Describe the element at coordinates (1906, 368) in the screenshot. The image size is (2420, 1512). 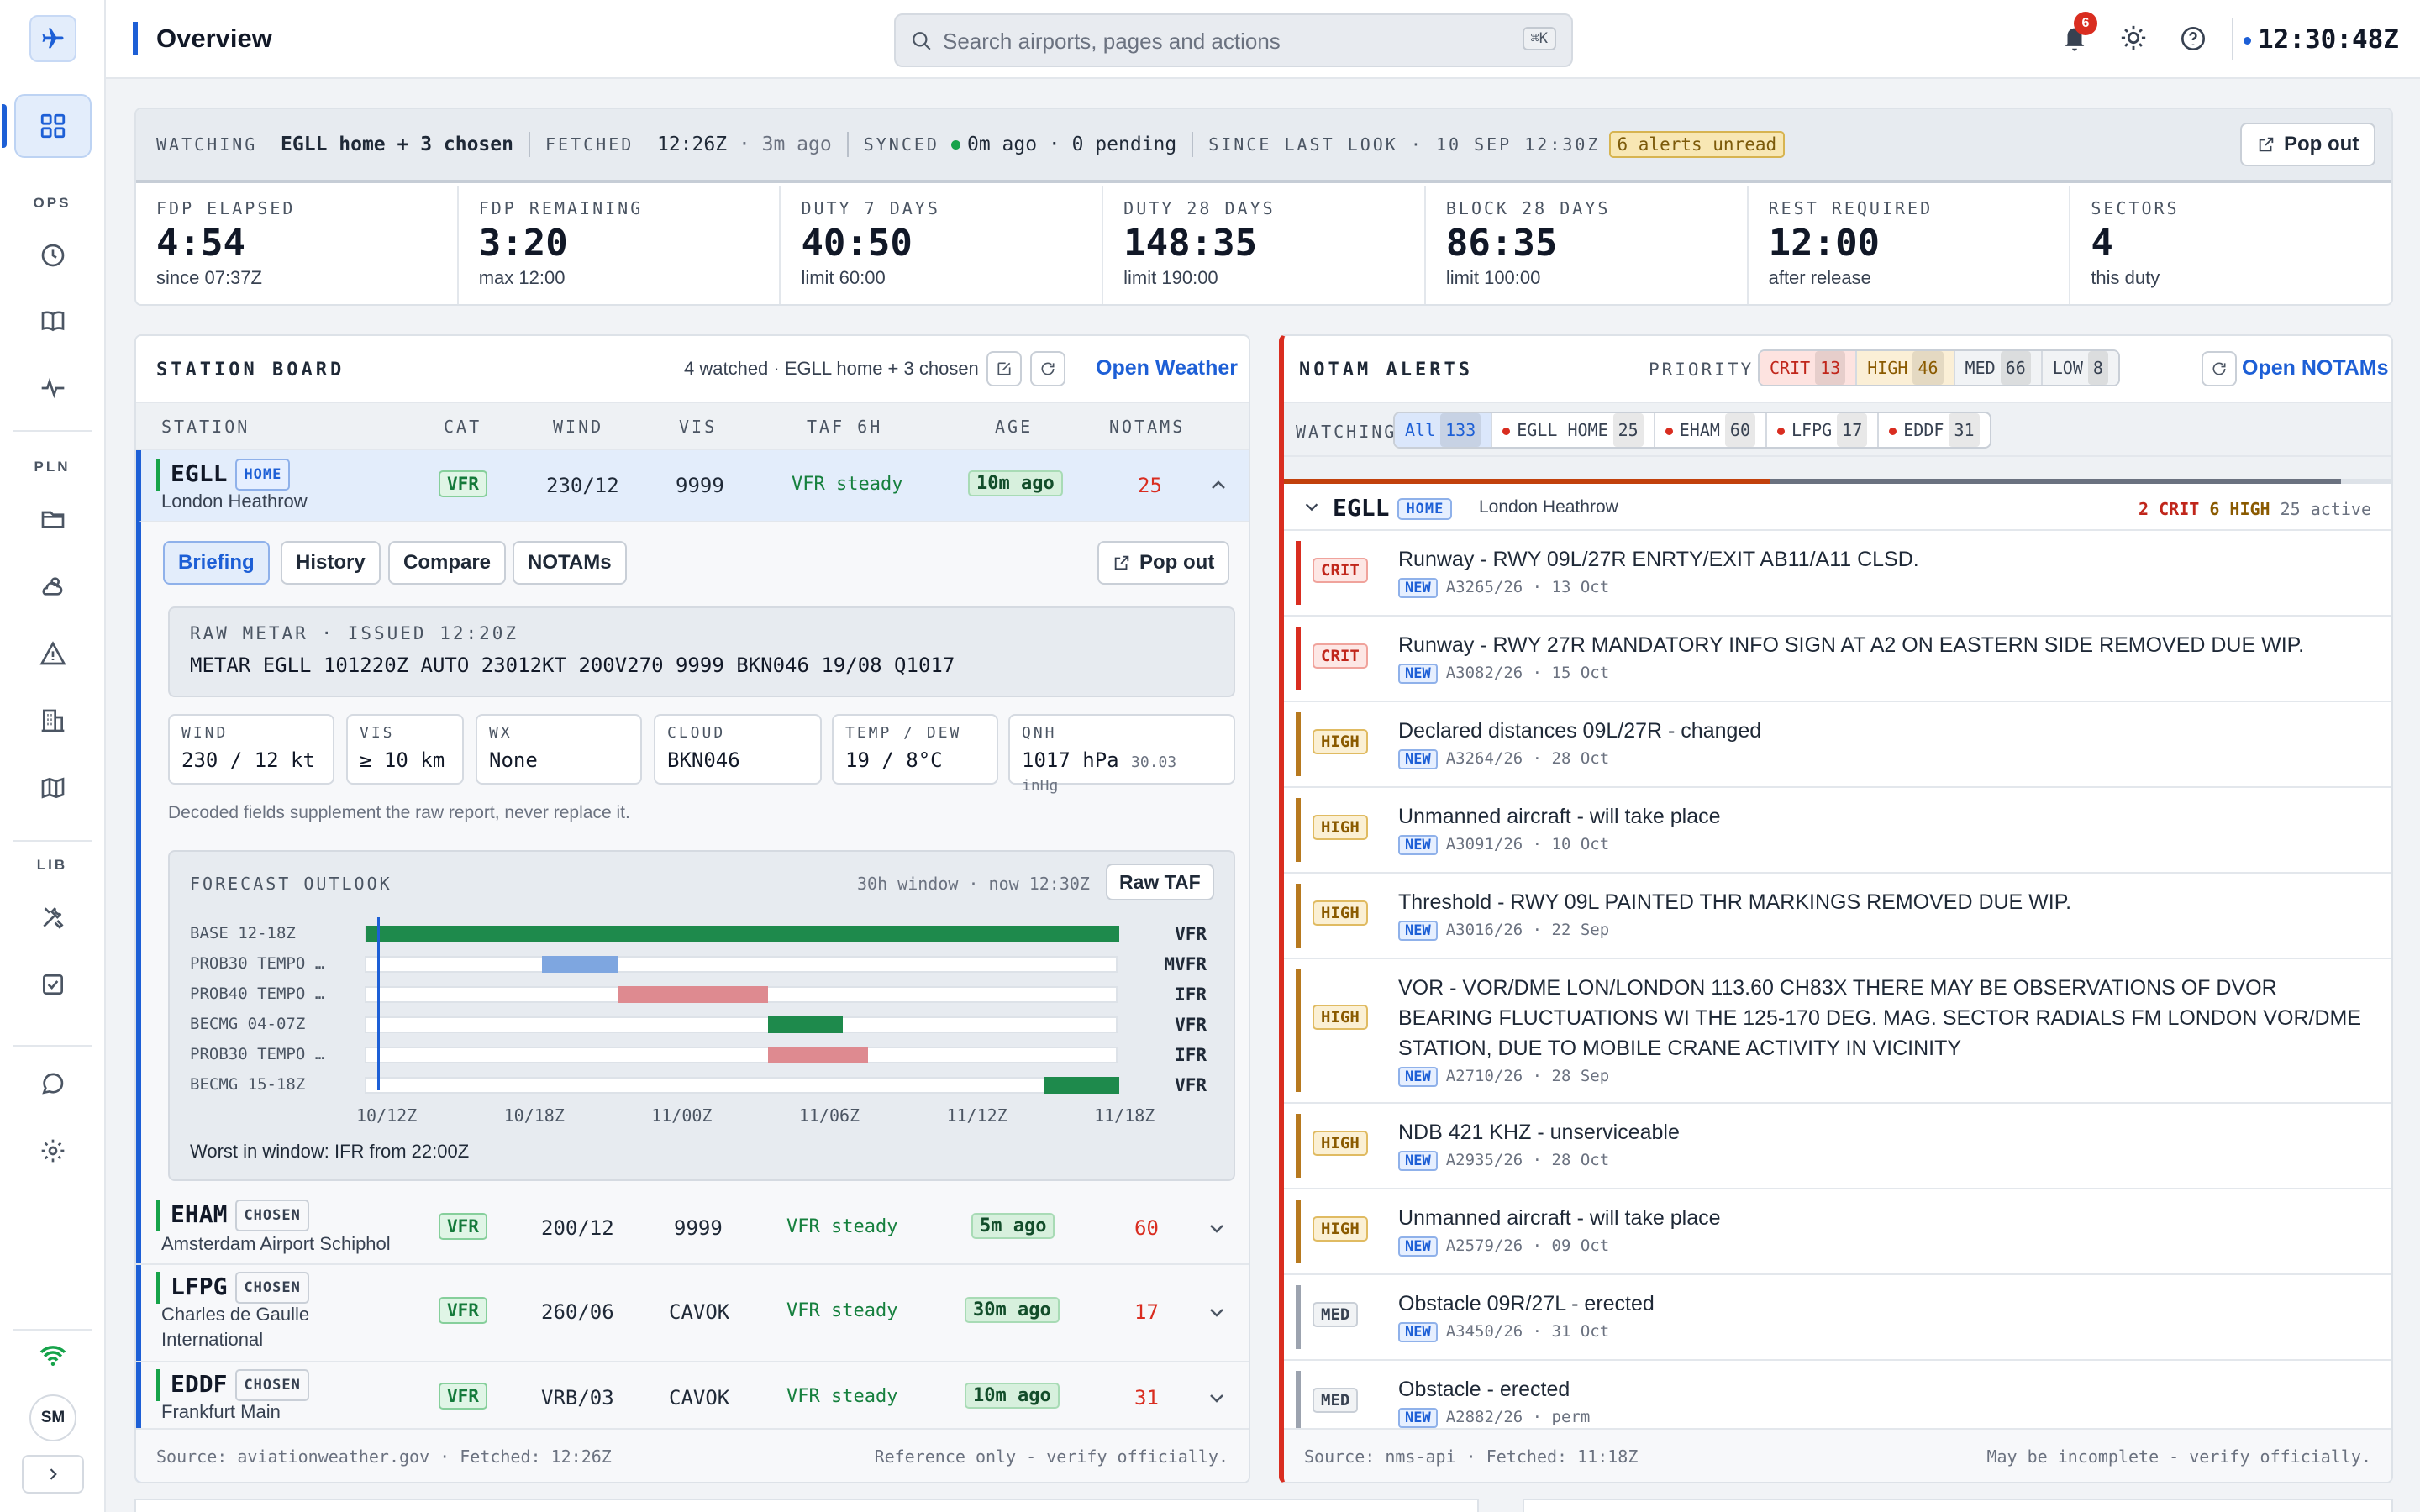
I see `priority-high-filter: HIGH 46` at that location.